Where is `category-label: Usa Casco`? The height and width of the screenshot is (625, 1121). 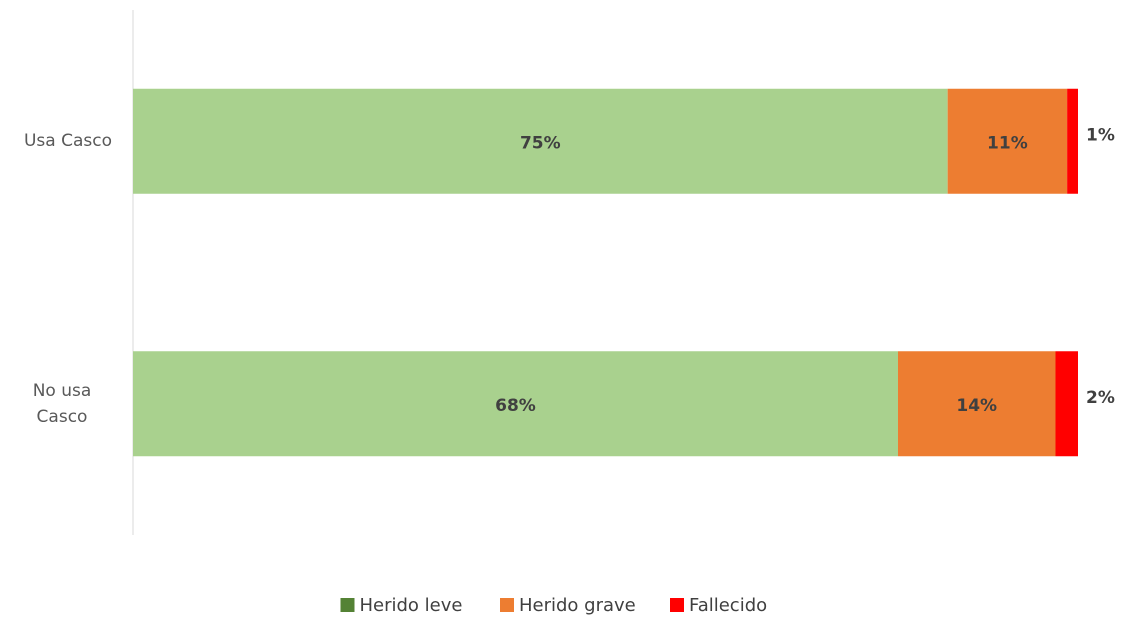
category-label: Usa Casco is located at coordinates (67, 141).